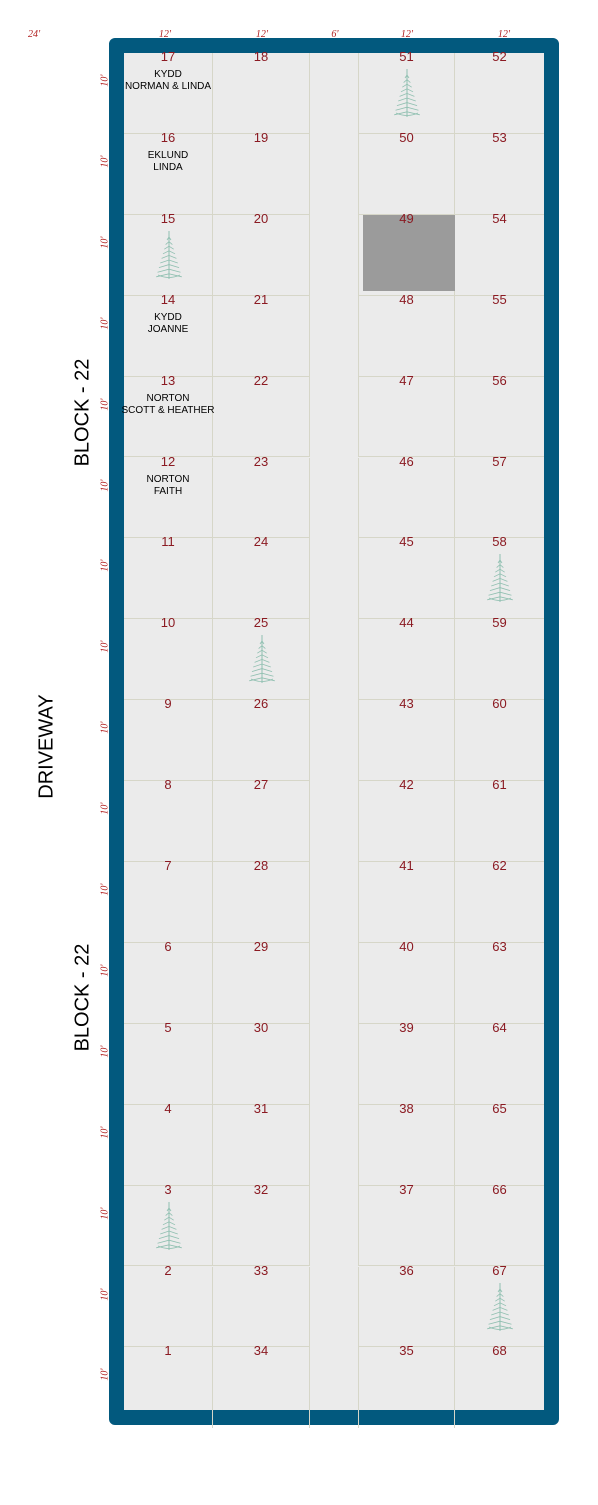 The image size is (598, 1505). I want to click on plot-47: 47, so click(407, 415).